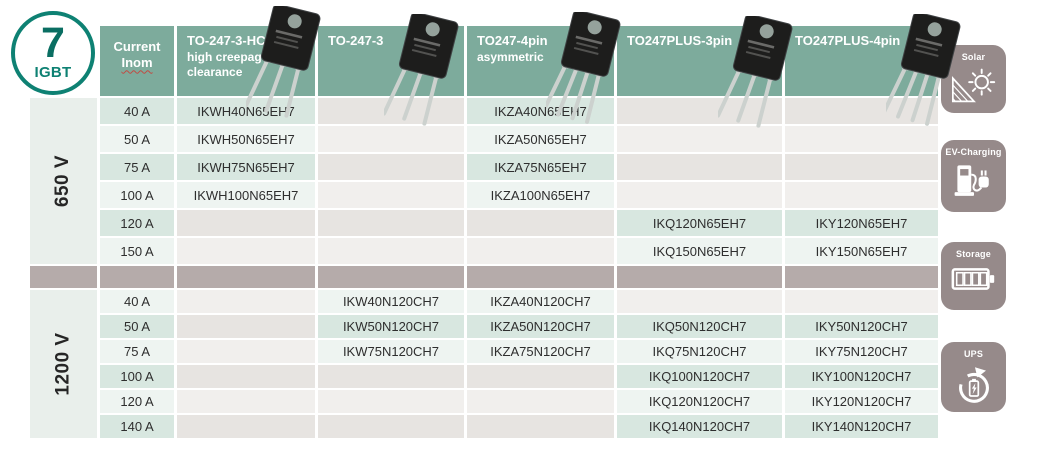 Image resolution: width=1054 pixels, height=460 pixels. What do you see at coordinates (246, 111) in the screenshot?
I see `part-number: IKWH40N65EH7` at bounding box center [246, 111].